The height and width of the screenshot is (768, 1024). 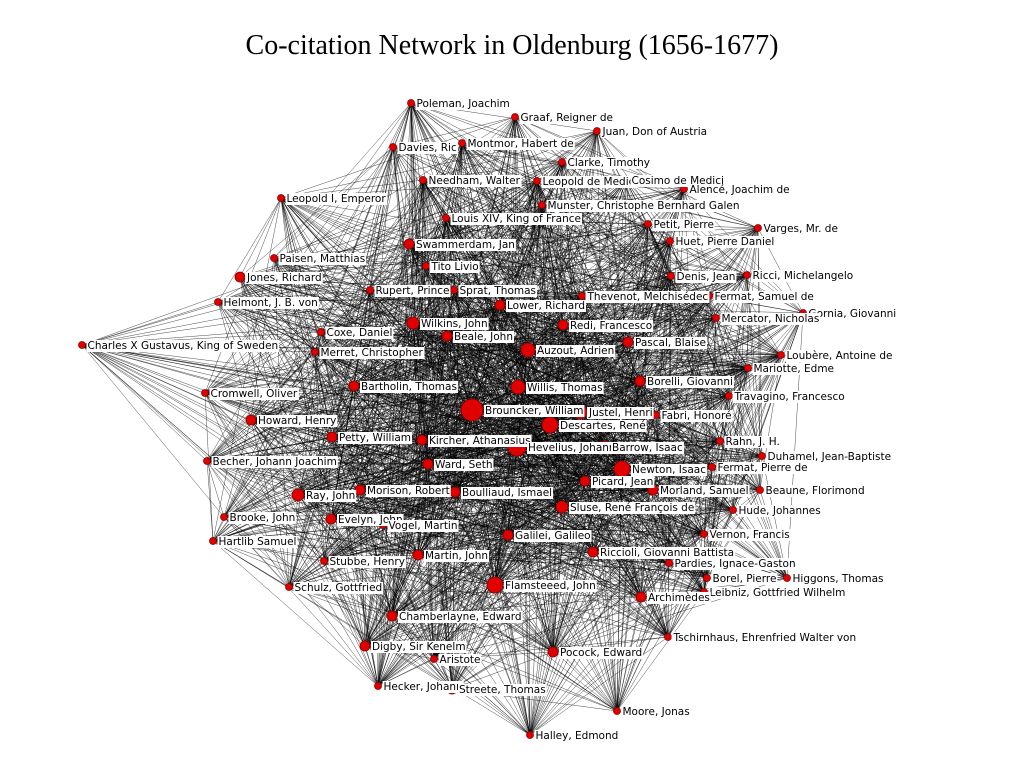 I want to click on node-label-text: Petty, William, so click(x=375, y=438).